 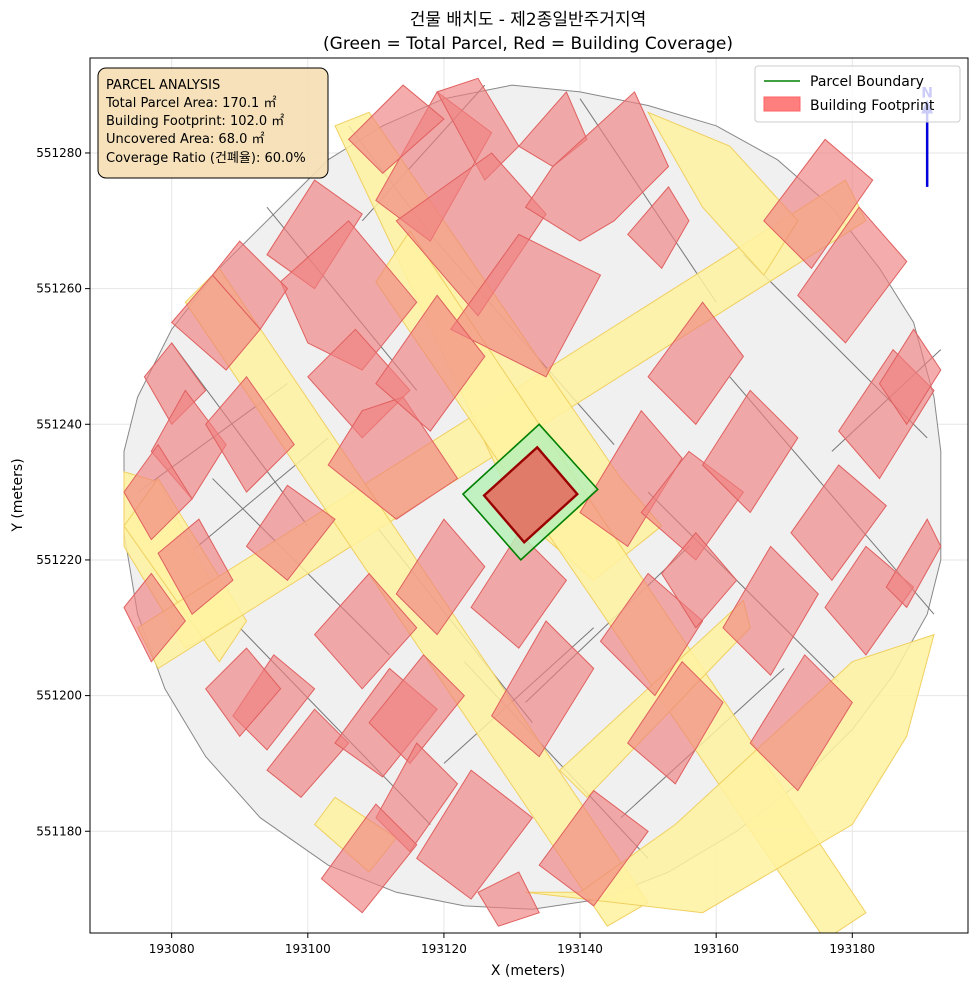 I want to click on y-axis-label: Y (meters), so click(x=18, y=495).